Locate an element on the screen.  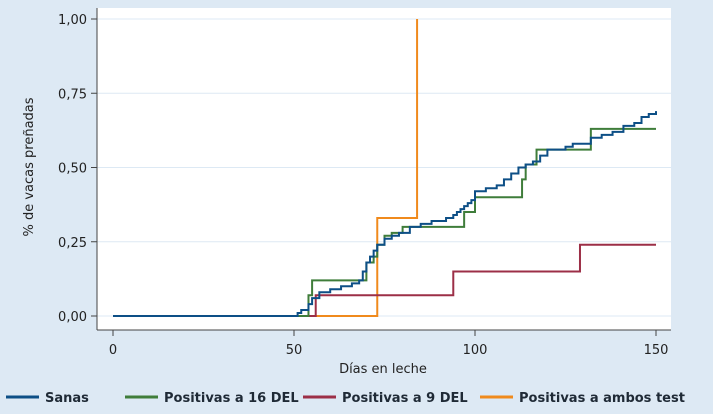
y-axis-ticks: 0,00 0,25 0,50 0,75 1,00 is located at coordinates (77, 169).